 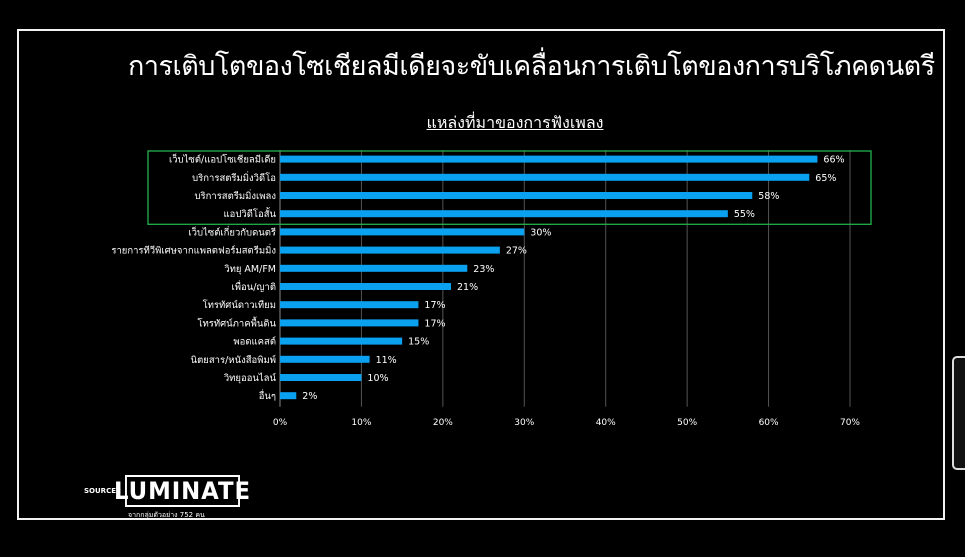 What do you see at coordinates (483, 269) in the screenshot?
I see `data-label: 23%` at bounding box center [483, 269].